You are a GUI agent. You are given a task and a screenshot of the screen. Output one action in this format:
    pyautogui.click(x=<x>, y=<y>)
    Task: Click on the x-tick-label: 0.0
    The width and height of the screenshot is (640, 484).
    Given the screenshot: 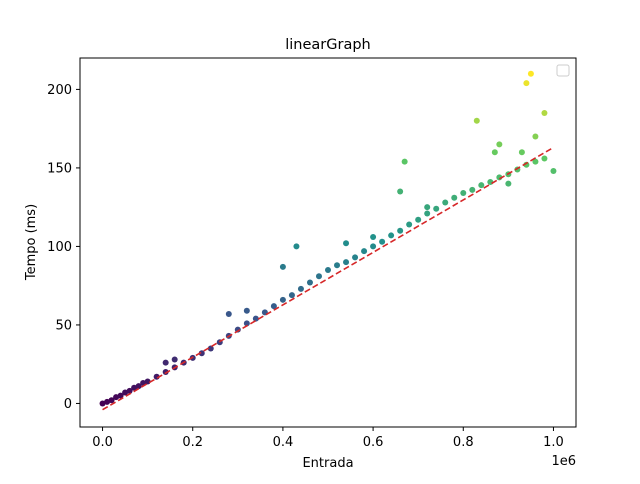 What is the action you would take?
    pyautogui.click(x=102, y=442)
    